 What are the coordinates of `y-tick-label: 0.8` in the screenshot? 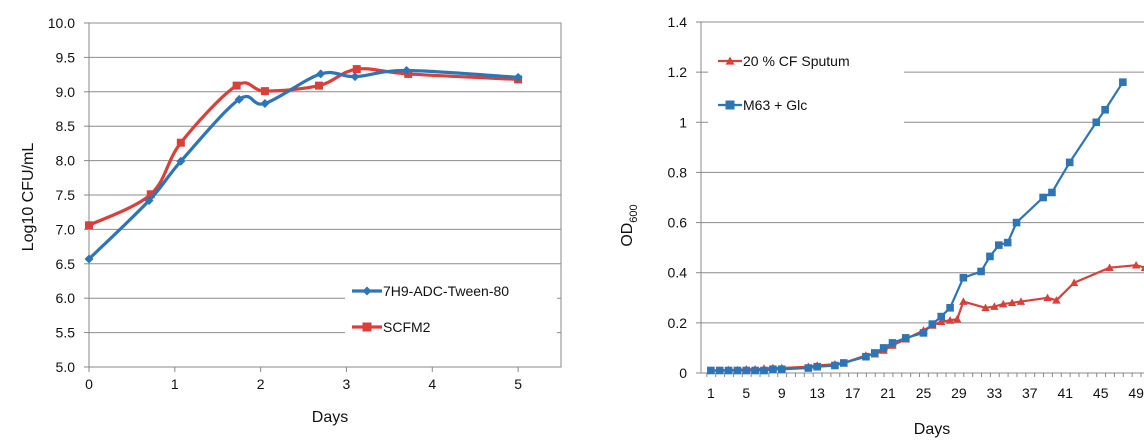 It's located at (678, 172).